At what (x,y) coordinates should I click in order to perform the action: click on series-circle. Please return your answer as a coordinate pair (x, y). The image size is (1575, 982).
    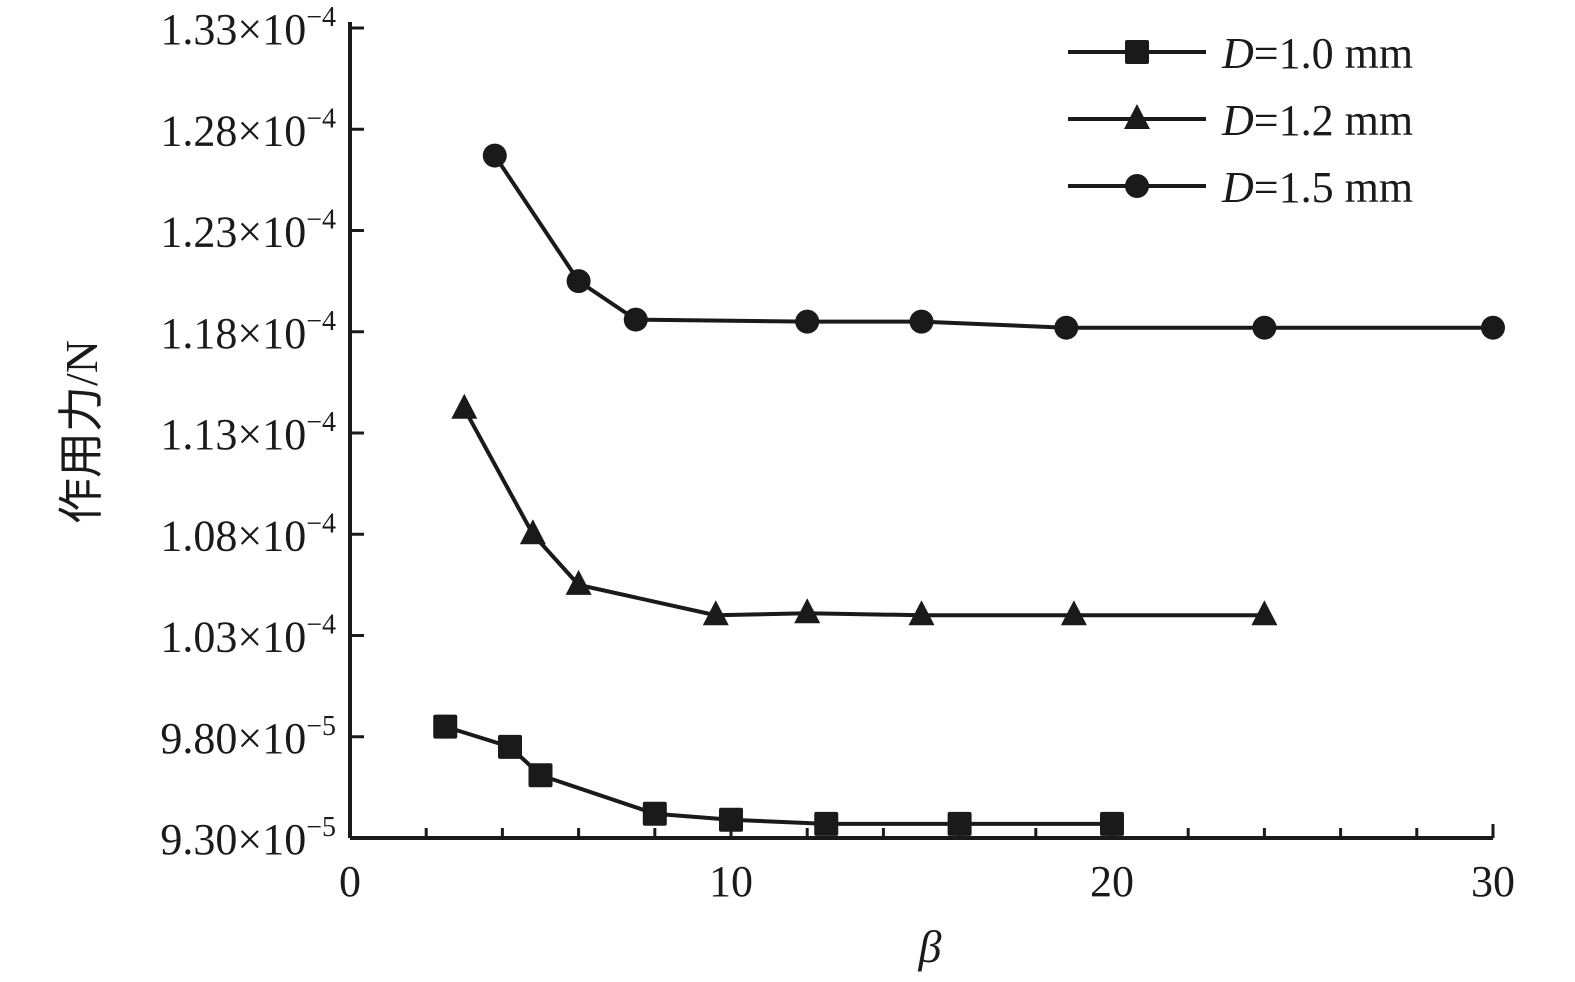
    Looking at the image, I should click on (993, 241).